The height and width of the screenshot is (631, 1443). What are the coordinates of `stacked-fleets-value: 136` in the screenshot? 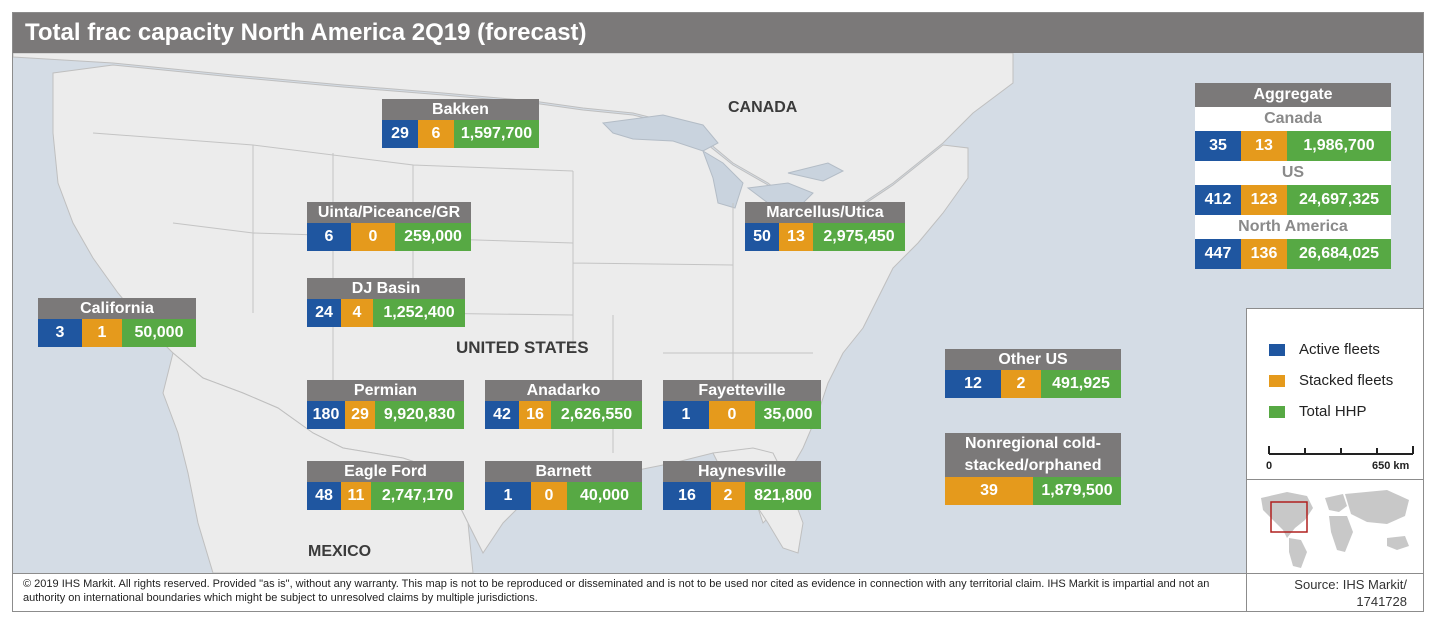 It's located at (1264, 254).